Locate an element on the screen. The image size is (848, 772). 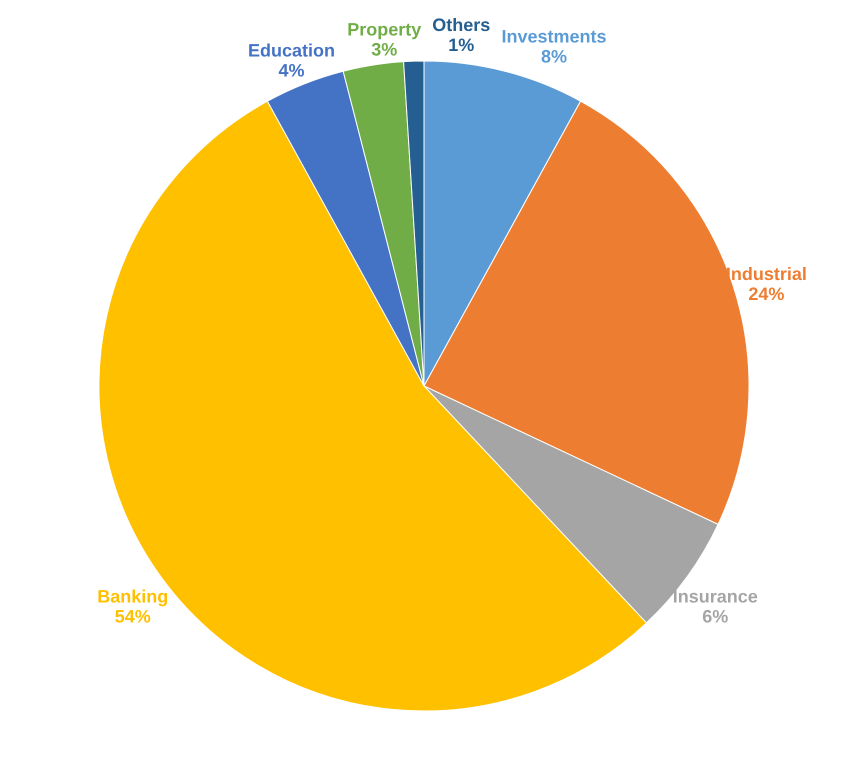
slice-label: Education is located at coordinates (291, 50).